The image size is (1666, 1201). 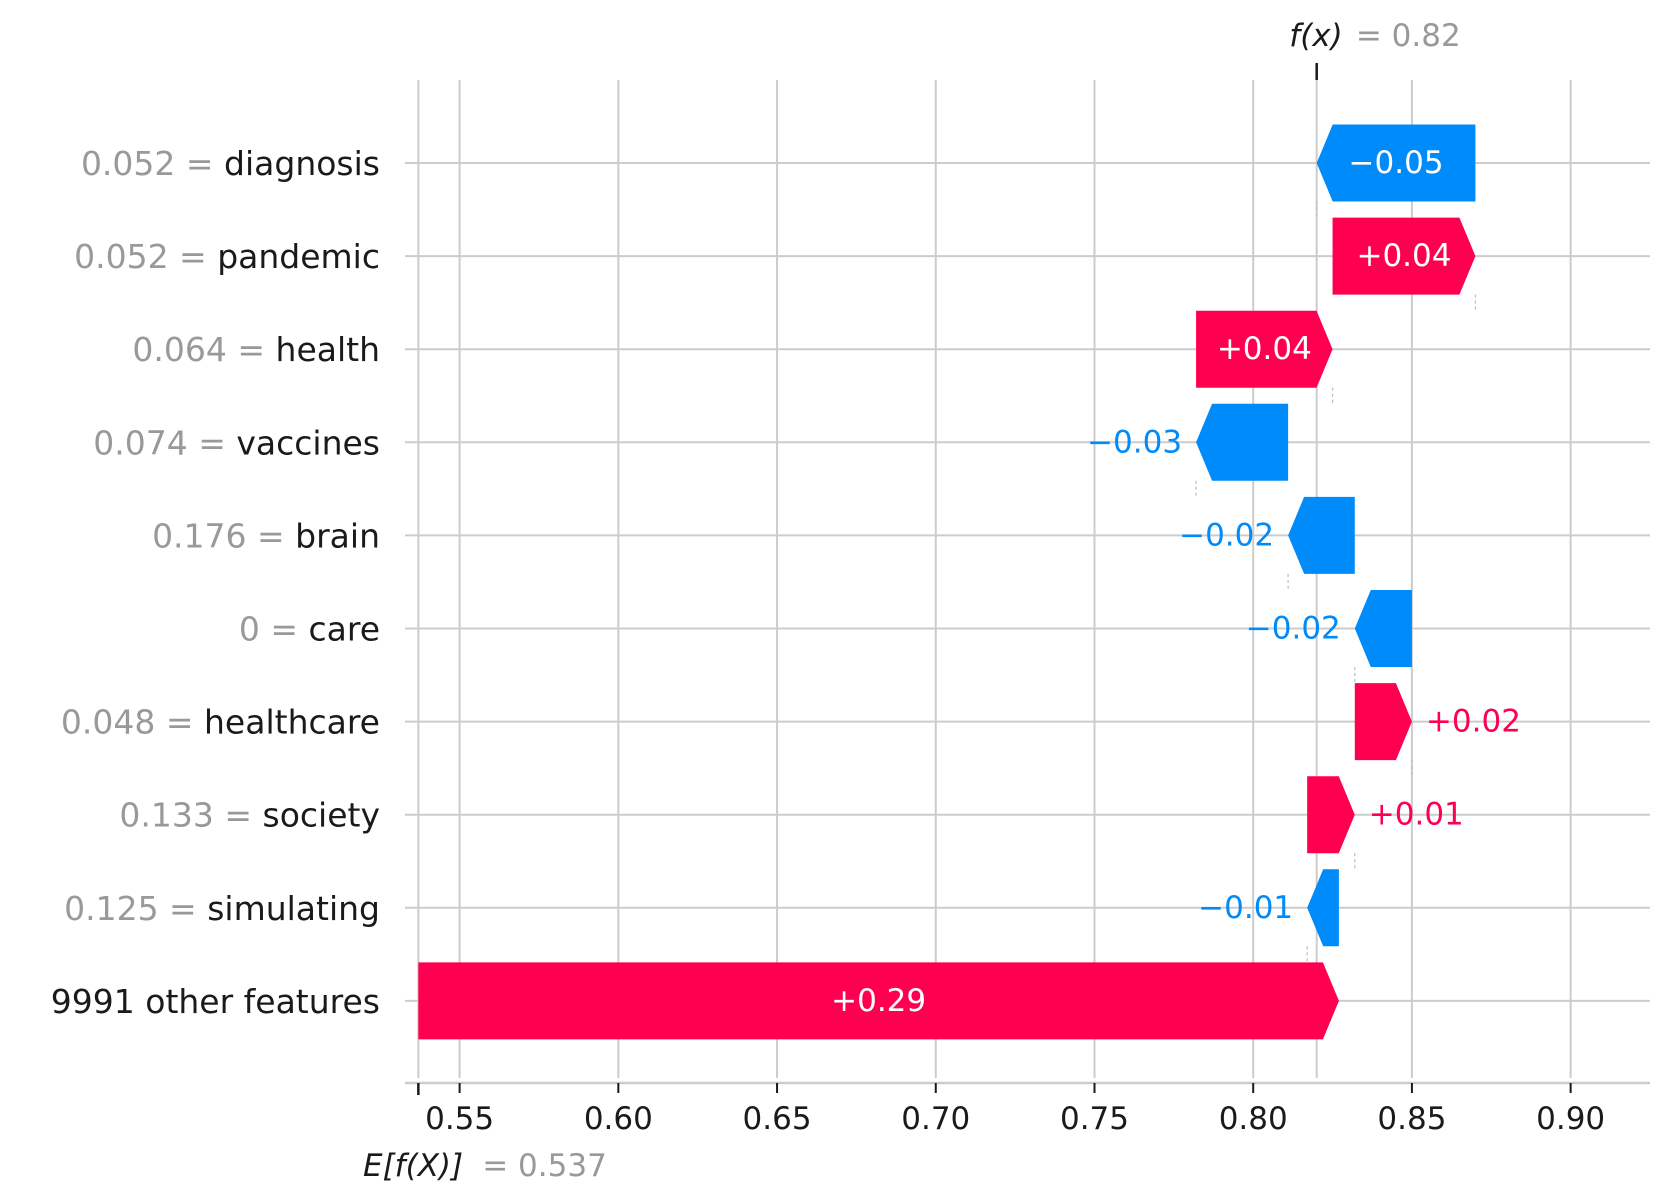 I want to click on feature-label: 0.125 = simulating, so click(x=222, y=907).